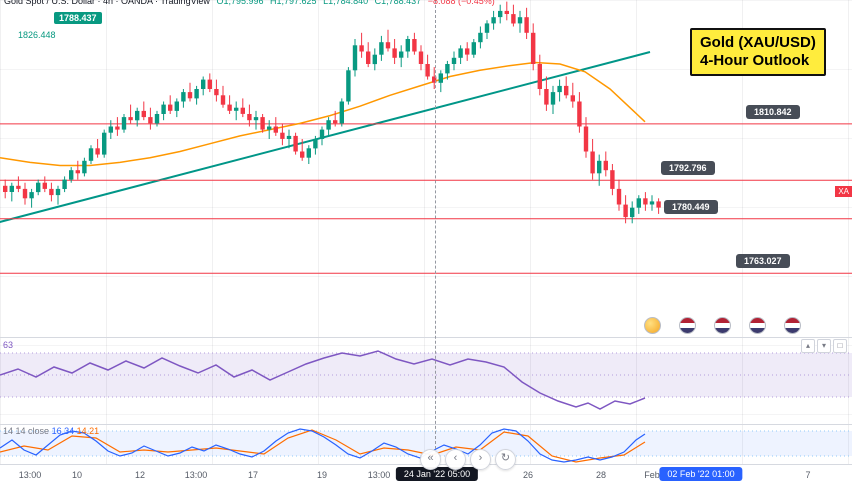 The image size is (852, 485). What do you see at coordinates (435, 232) in the screenshot?
I see `crosshair-vertical-line` at bounding box center [435, 232].